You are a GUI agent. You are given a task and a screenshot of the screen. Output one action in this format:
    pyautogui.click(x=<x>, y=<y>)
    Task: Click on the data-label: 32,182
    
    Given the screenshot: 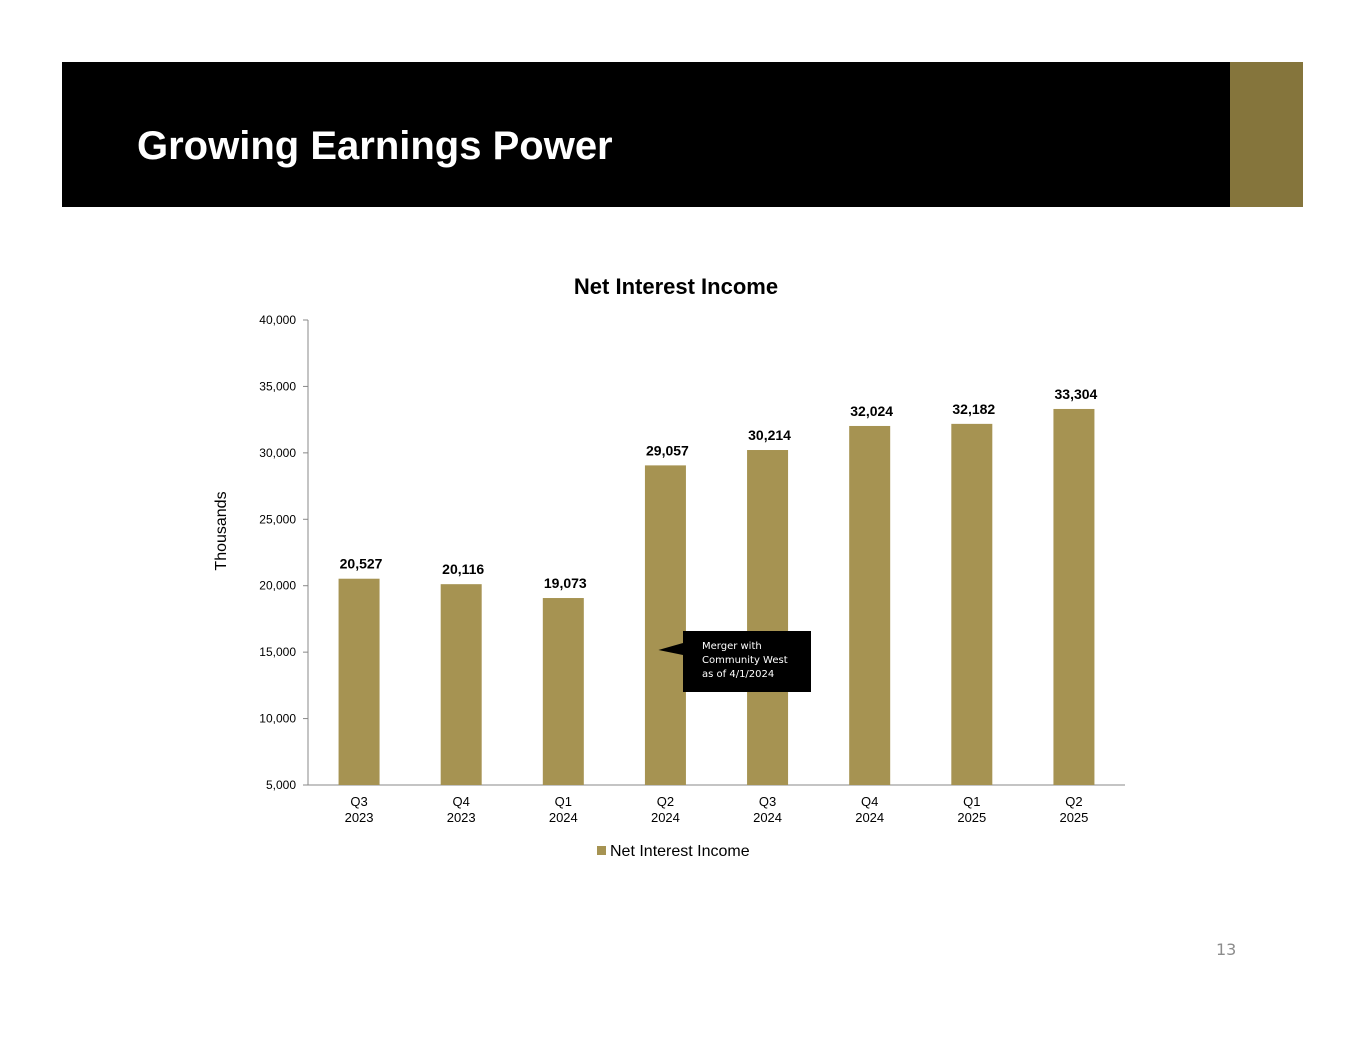 What is the action you would take?
    pyautogui.click(x=973, y=409)
    